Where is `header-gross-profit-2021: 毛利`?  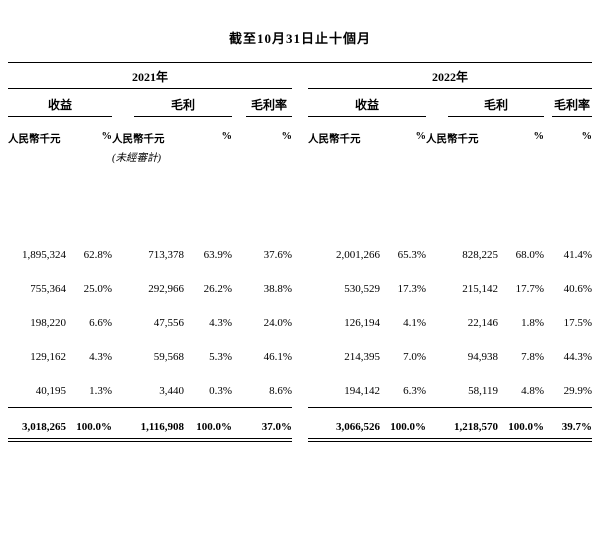 header-gross-profit-2021: 毛利 is located at coordinates (183, 106).